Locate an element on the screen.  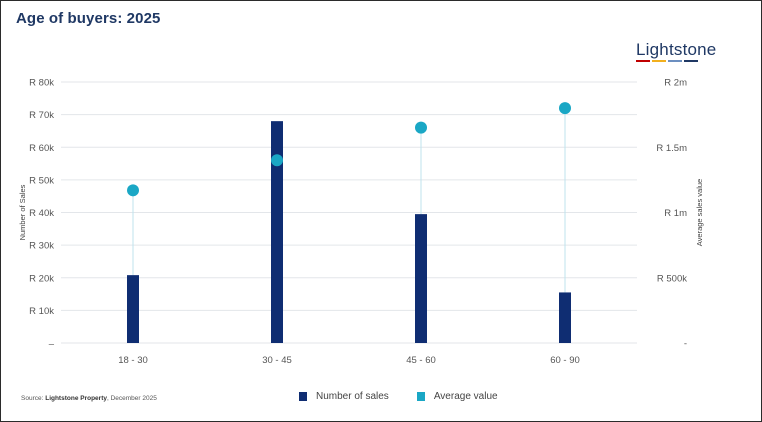
logo-color-bar is located at coordinates (676, 61).